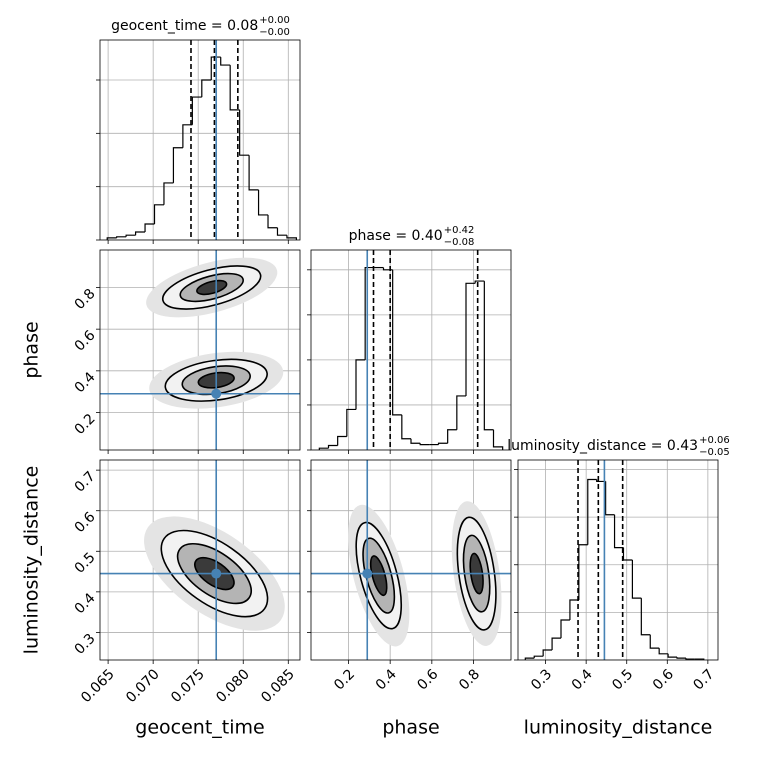  Describe the element at coordinates (469, 679) in the screenshot. I see `x-tick-label: 0.8` at that location.